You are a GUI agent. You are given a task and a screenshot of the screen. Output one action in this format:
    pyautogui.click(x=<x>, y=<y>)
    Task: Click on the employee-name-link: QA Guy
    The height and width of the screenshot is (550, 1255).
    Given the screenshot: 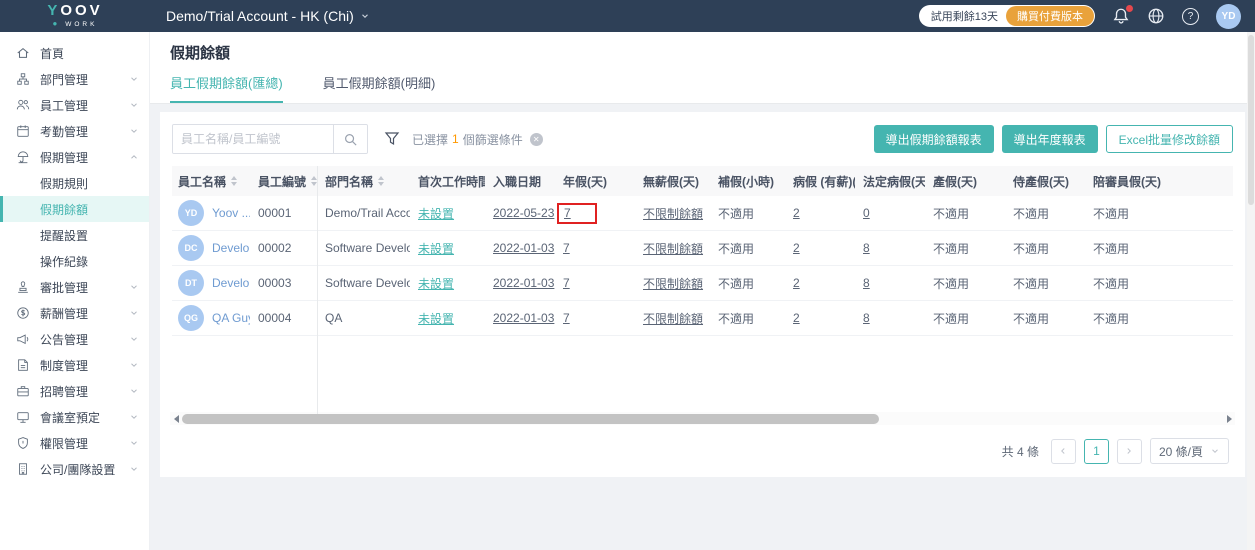 What is the action you would take?
    pyautogui.click(x=231, y=318)
    